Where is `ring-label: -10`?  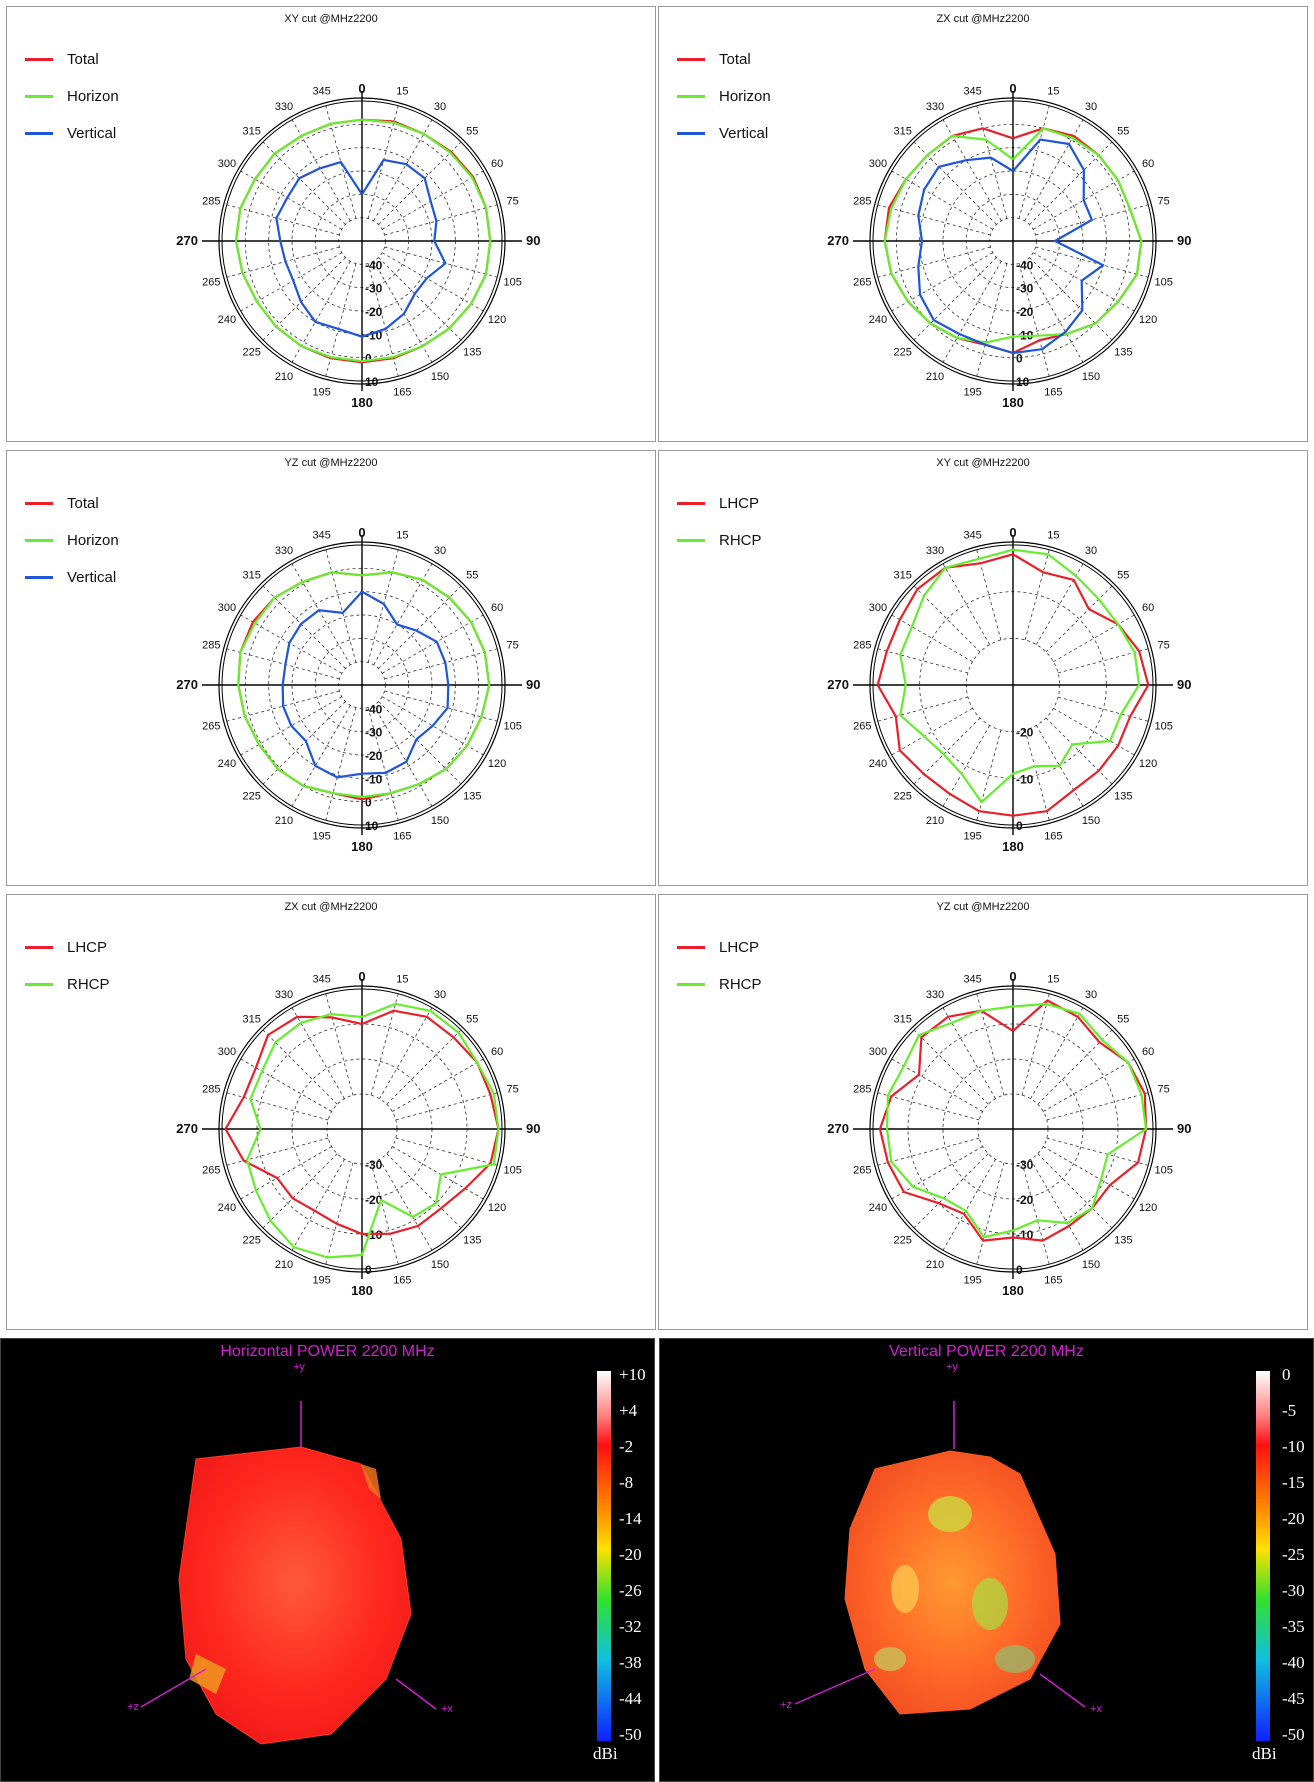
ring-label: -10 is located at coordinates (374, 779).